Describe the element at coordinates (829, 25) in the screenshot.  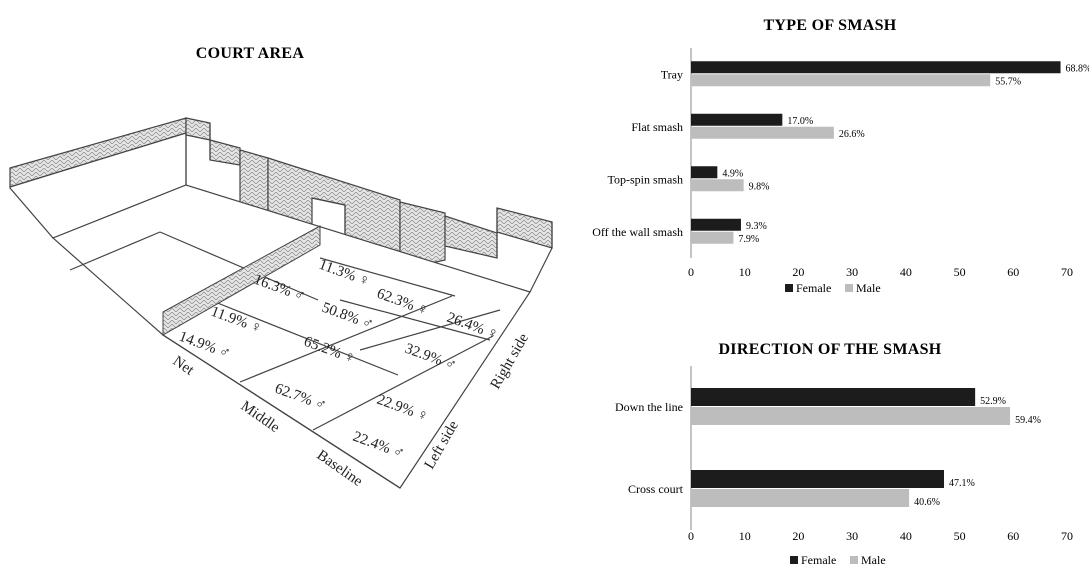
I see `chart-title: TYPE OF SMASH` at that location.